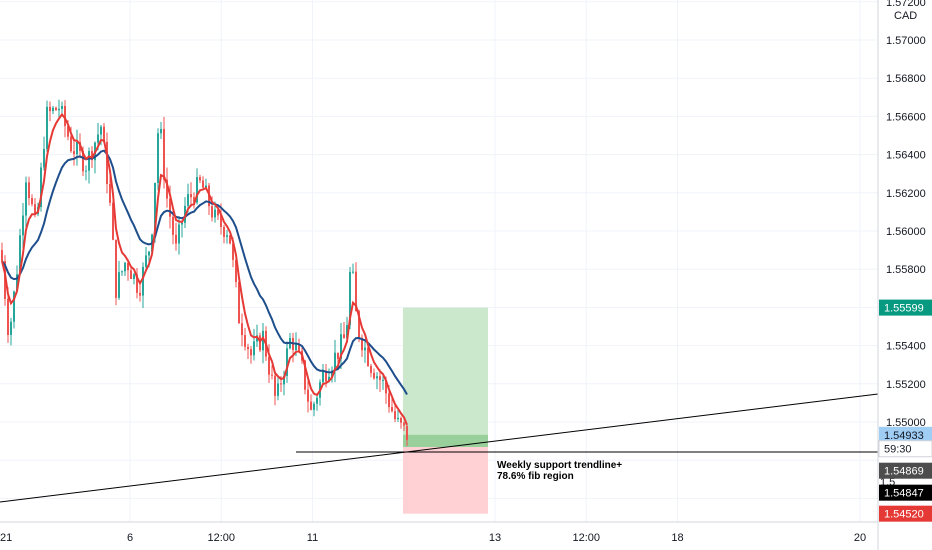 This screenshot has height=550, width=932. Describe the element at coordinates (906, 4) in the screenshot. I see `price-tick-label: 1.57200` at that location.